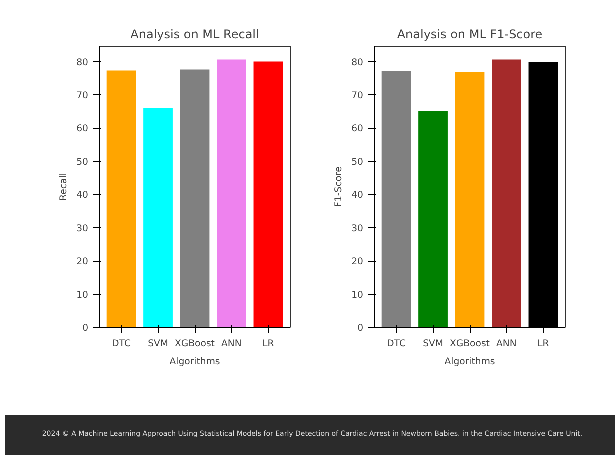 This screenshot has height=463, width=615. Describe the element at coordinates (195, 35) in the screenshot. I see `chart-title: Analysis on ML Recall` at that location.